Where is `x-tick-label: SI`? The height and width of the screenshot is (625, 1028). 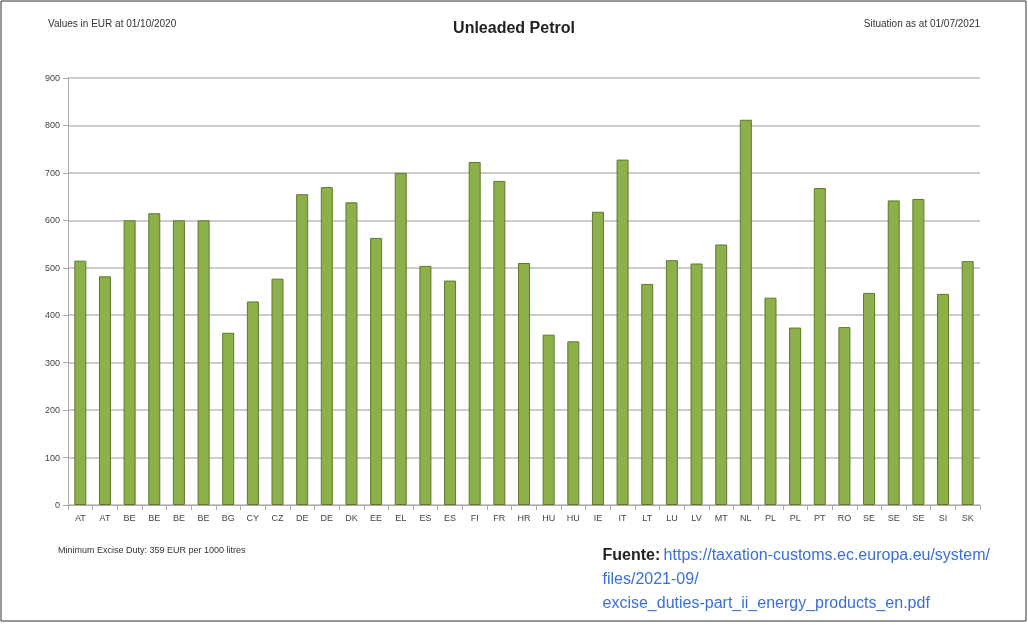
x-tick-label: SI is located at coordinates (943, 517).